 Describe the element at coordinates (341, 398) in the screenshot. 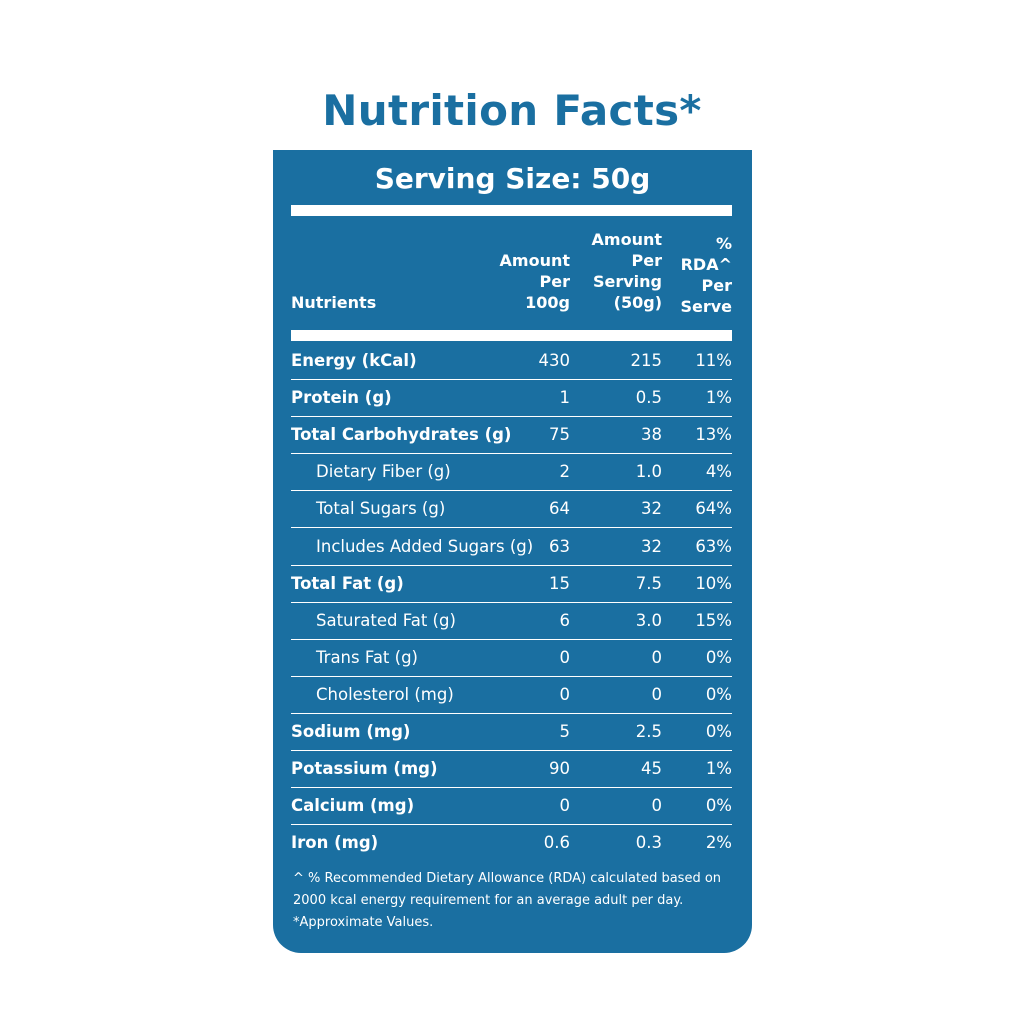

I see `nutrient-name: Protein (g)` at that location.